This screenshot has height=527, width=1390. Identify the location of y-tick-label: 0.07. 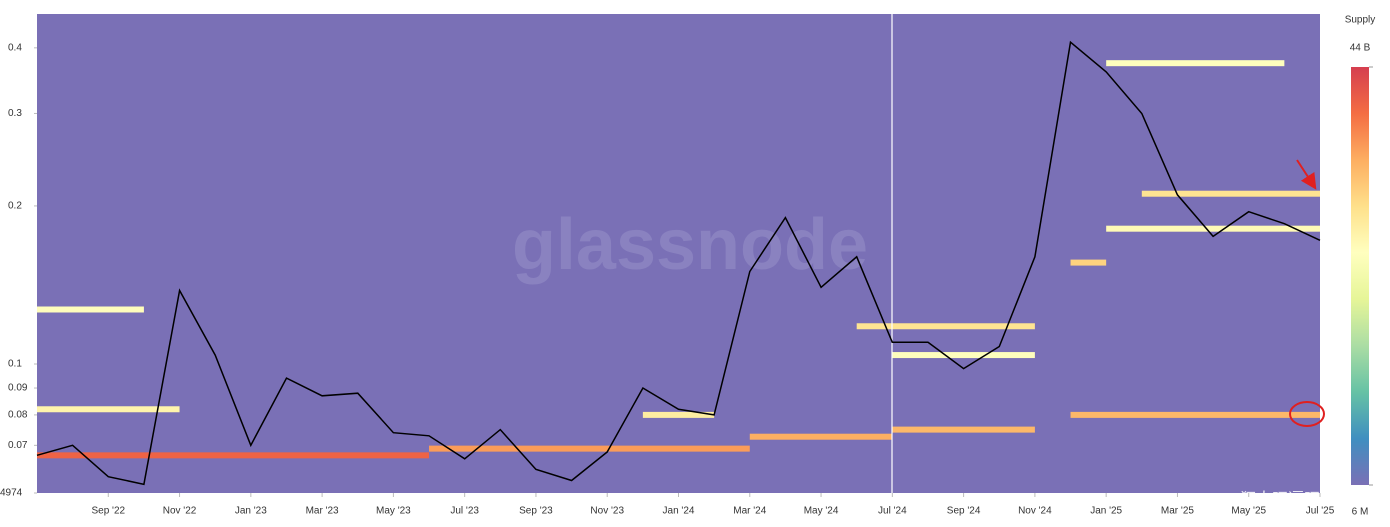
(18, 445).